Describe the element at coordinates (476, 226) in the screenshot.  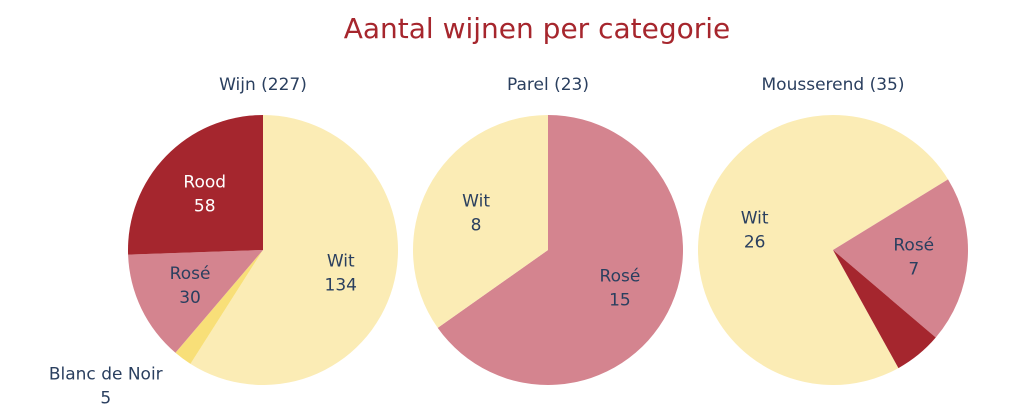
I see `slice-value: 8` at that location.